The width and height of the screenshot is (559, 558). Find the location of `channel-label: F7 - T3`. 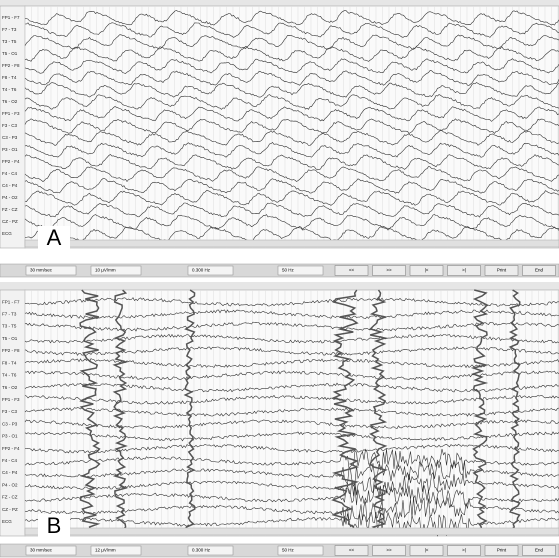

channel-label: F7 - T3 is located at coordinates (9, 29).